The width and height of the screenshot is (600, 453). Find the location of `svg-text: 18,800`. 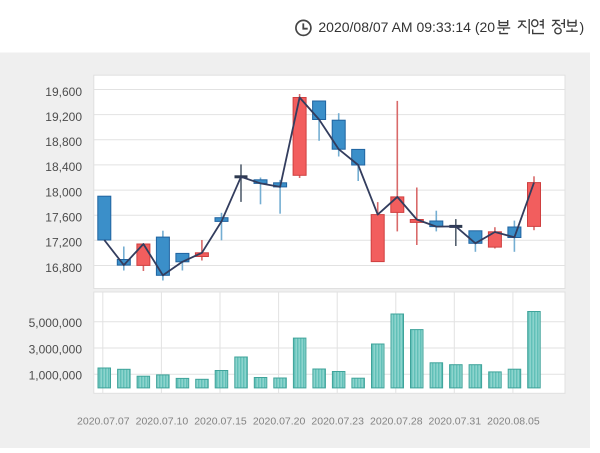

svg-text: 18,800 is located at coordinates (63, 142).